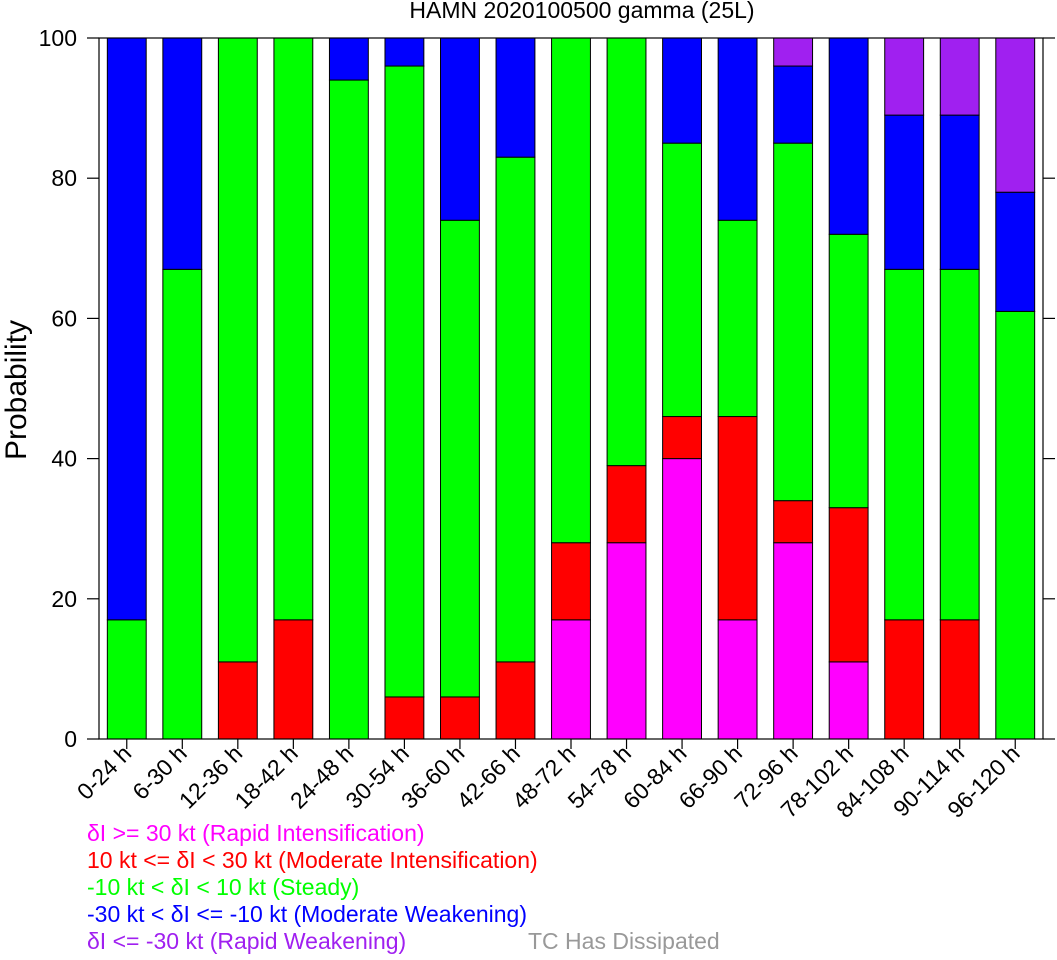 The image size is (1057, 960). I want to click on legend-steady: -10 kt < δI < 10 kt (Steady), so click(223, 887).